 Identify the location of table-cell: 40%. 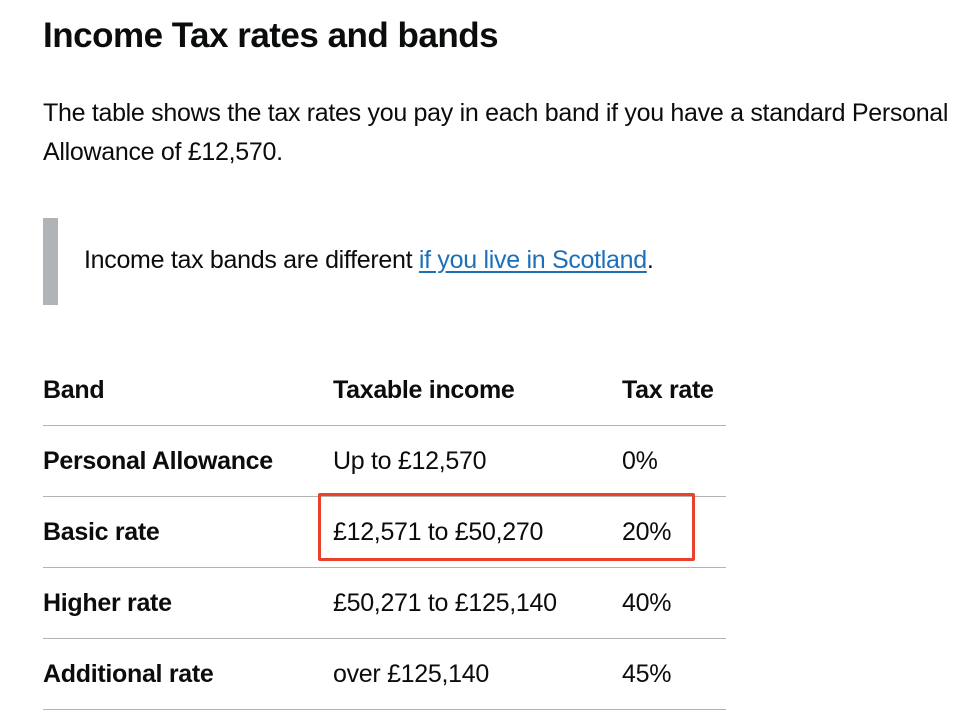
(674, 603).